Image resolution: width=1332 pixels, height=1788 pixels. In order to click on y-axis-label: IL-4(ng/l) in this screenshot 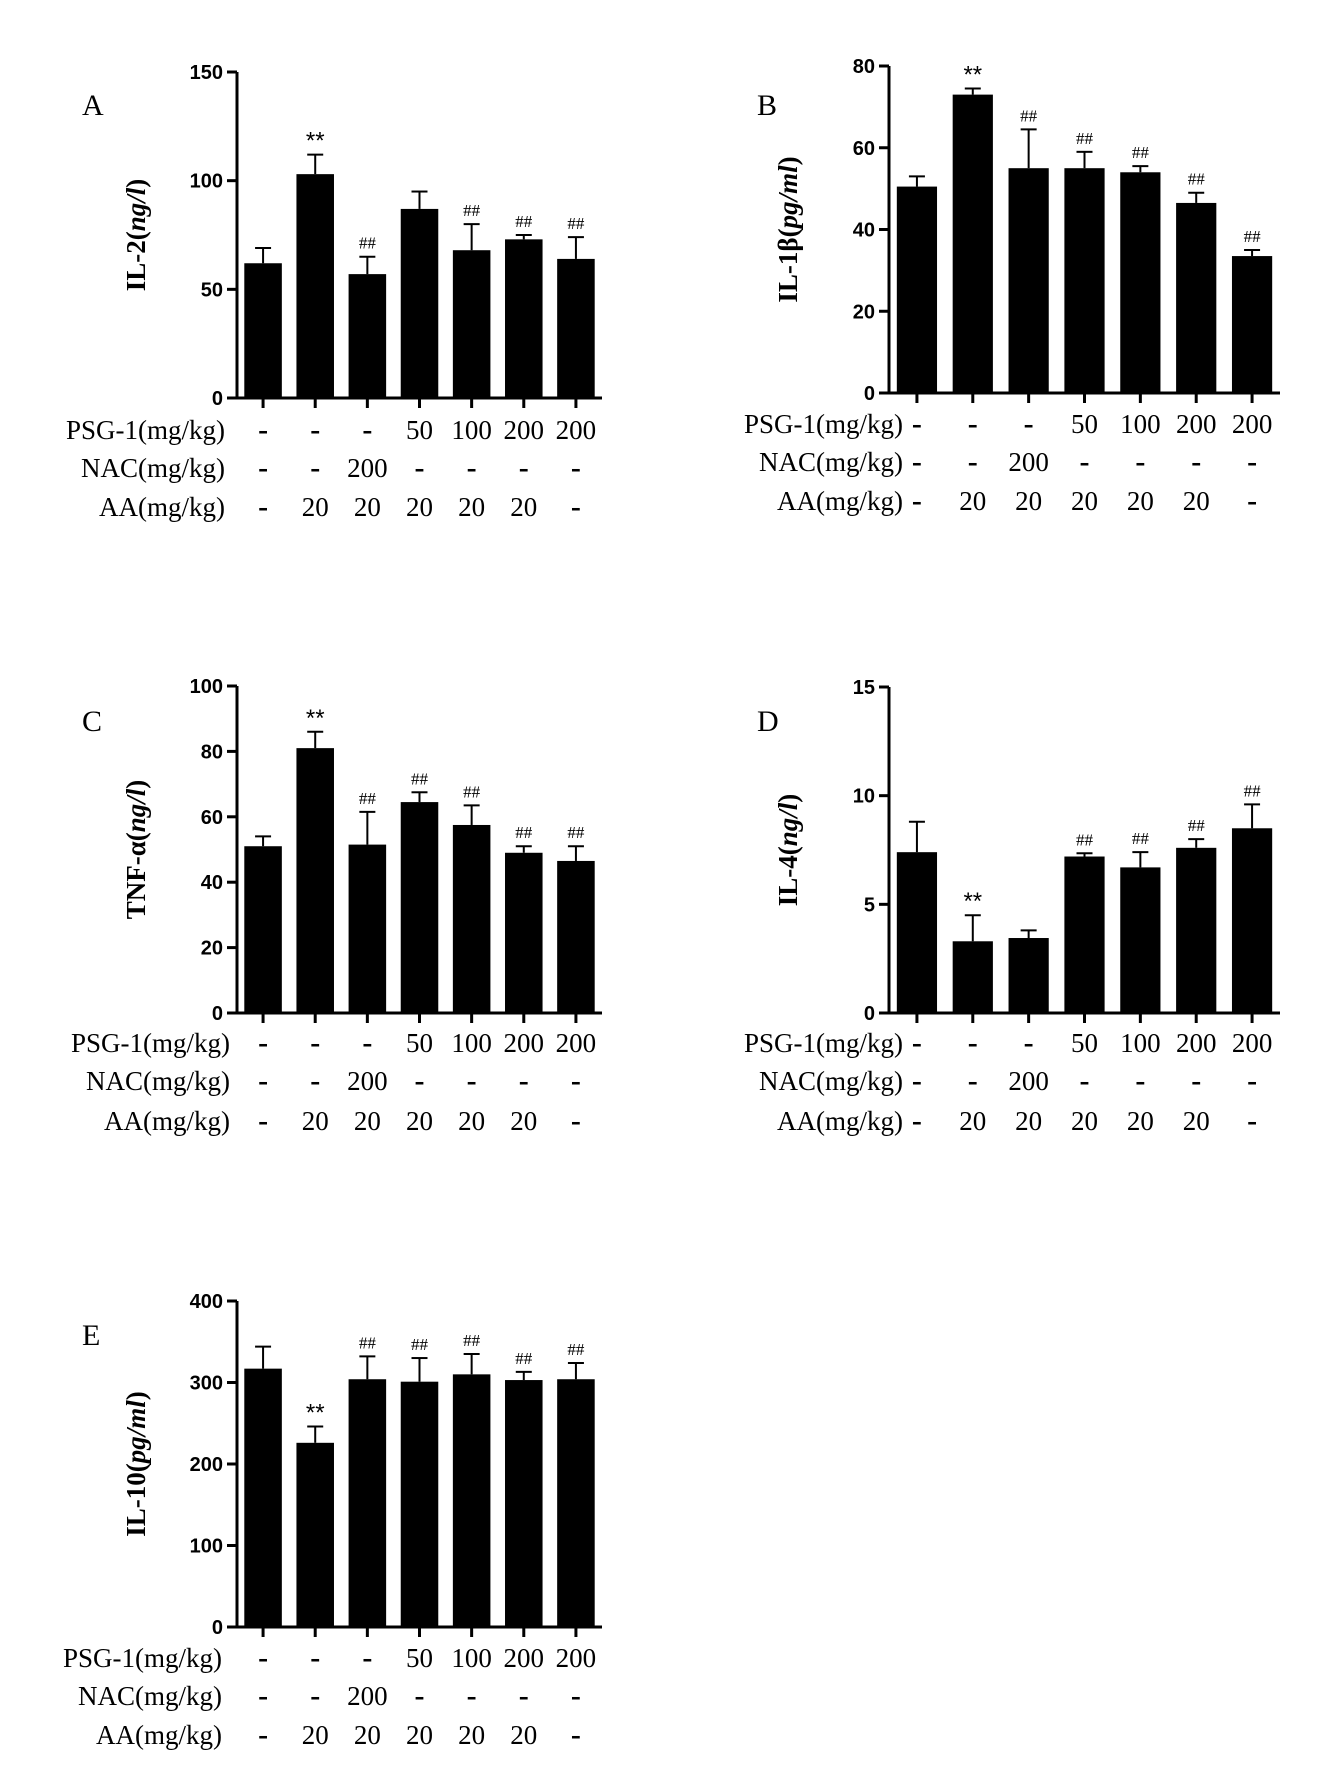, I will do `click(788, 850)`.